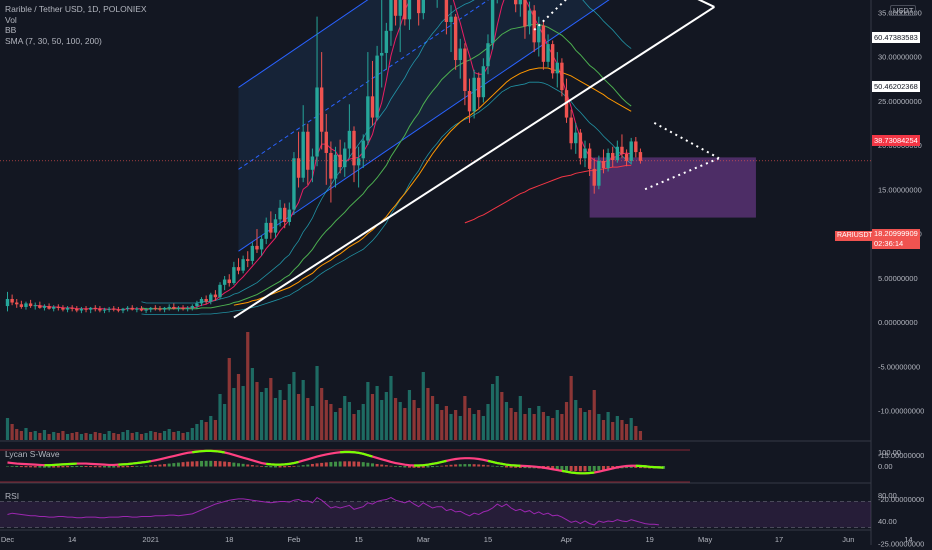 This screenshot has width=932, height=550. I want to click on y-tick-label: -5.00000000, so click(899, 366).